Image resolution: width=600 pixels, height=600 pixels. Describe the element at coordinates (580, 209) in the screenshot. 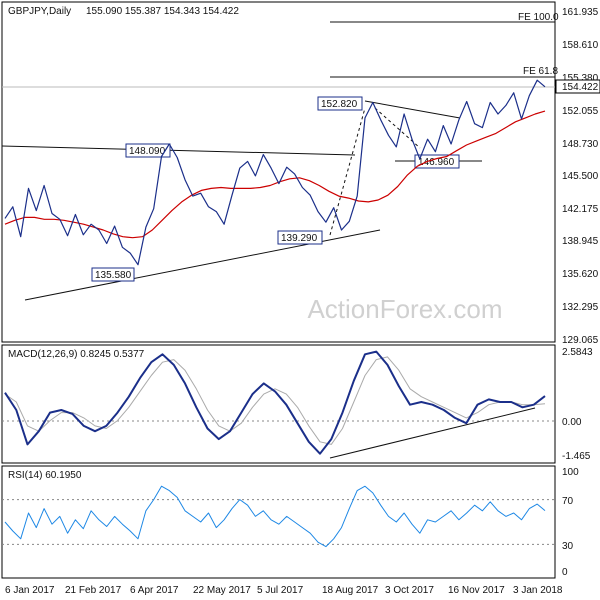

I see `price-tick: 142.175` at that location.